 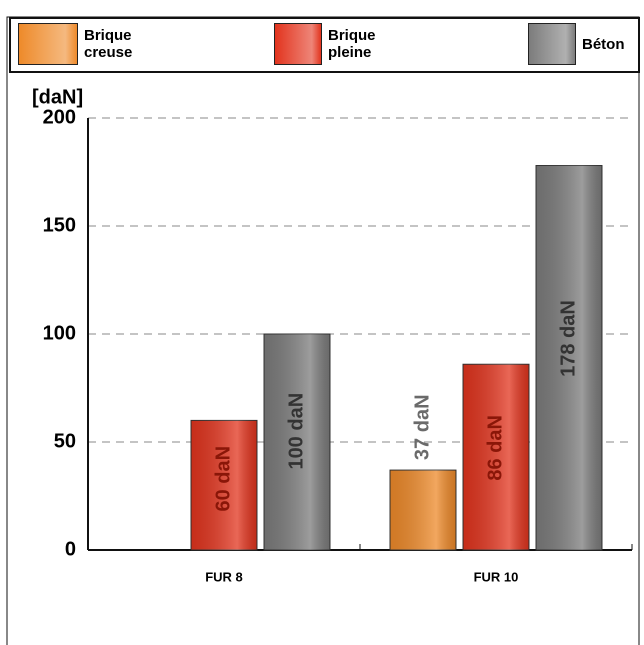 I want to click on y-tick-label: 150, so click(x=59, y=225).